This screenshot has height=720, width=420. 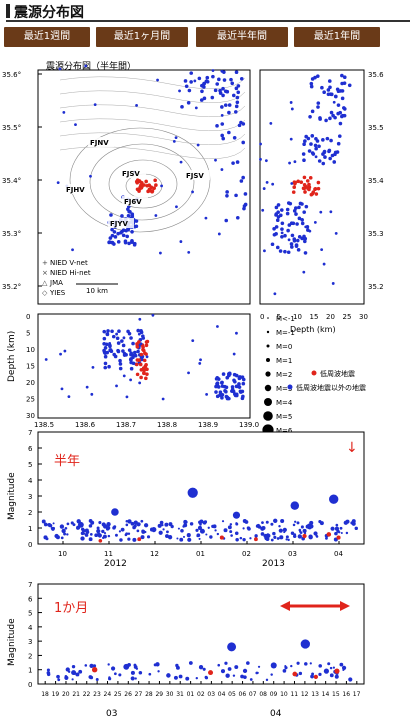 What do you see at coordinates (305, 184) in the screenshot?
I see `depth-lat-epicenters` at bounding box center [305, 184].